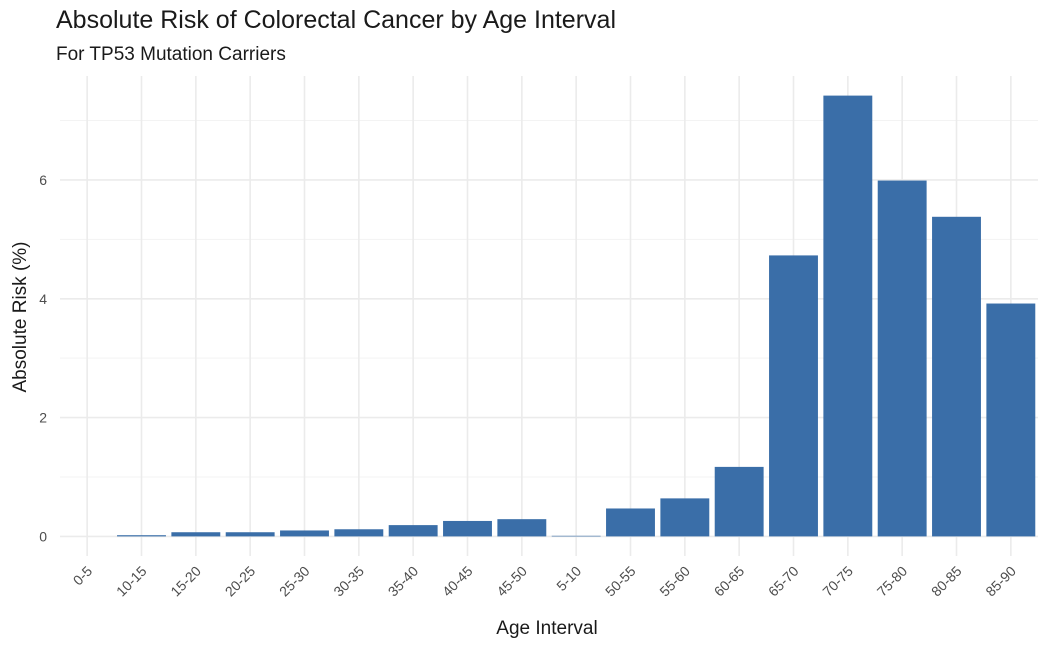  I want to click on x-tick-label: 0-5, so click(83, 576).